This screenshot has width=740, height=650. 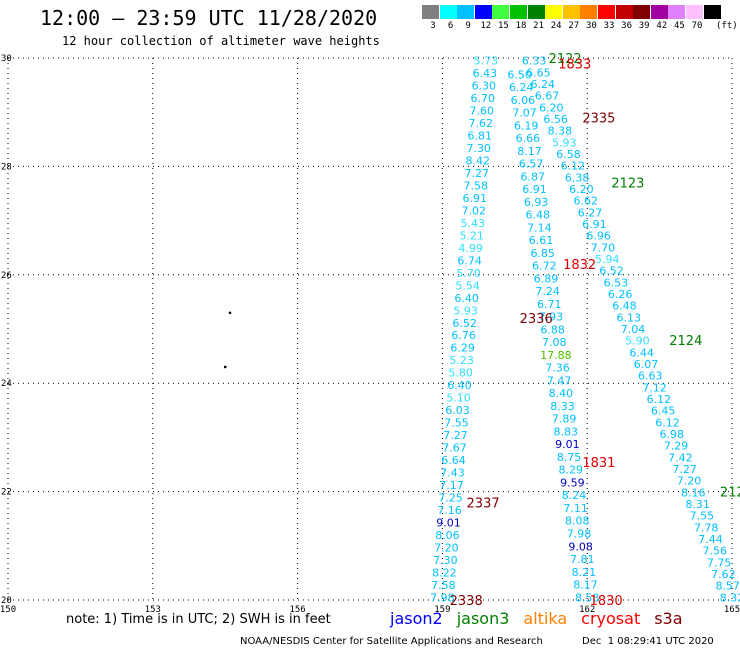 I want to click on swh-value: 7.29, so click(x=676, y=446).